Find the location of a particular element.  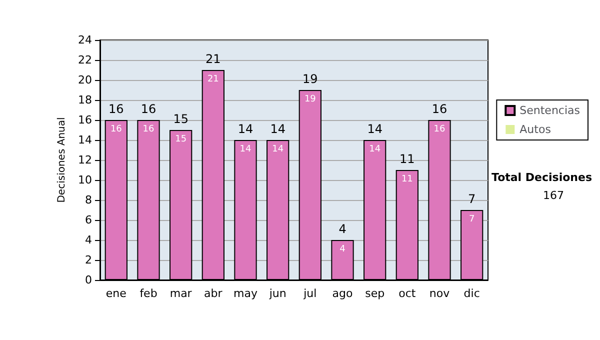

x-tick-label: sep is located at coordinates (375, 293).